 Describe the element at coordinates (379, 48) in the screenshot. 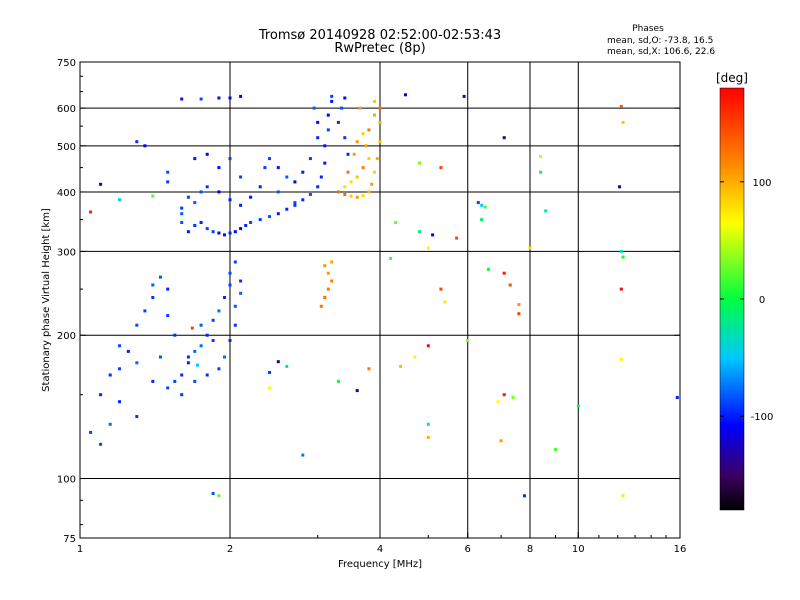

I see `chart-subtitle: RwPretec (8p)` at that location.